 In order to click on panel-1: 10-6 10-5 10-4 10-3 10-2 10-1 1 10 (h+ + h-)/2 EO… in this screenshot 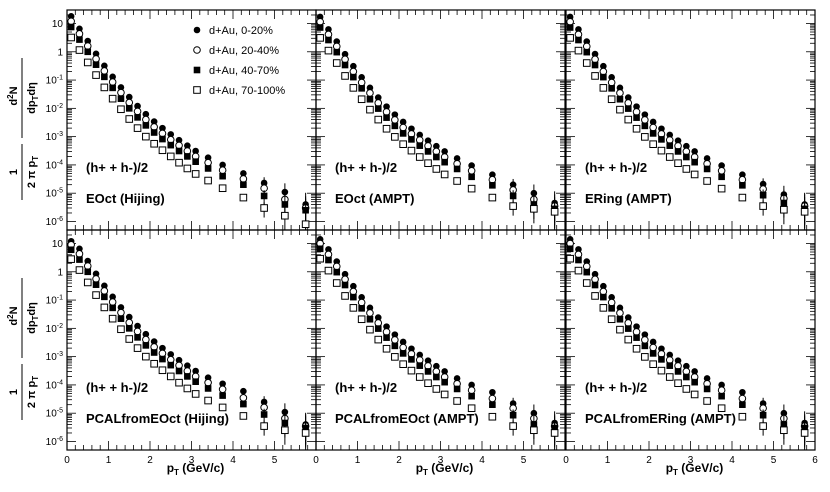, I will do `click(181, 120)`.